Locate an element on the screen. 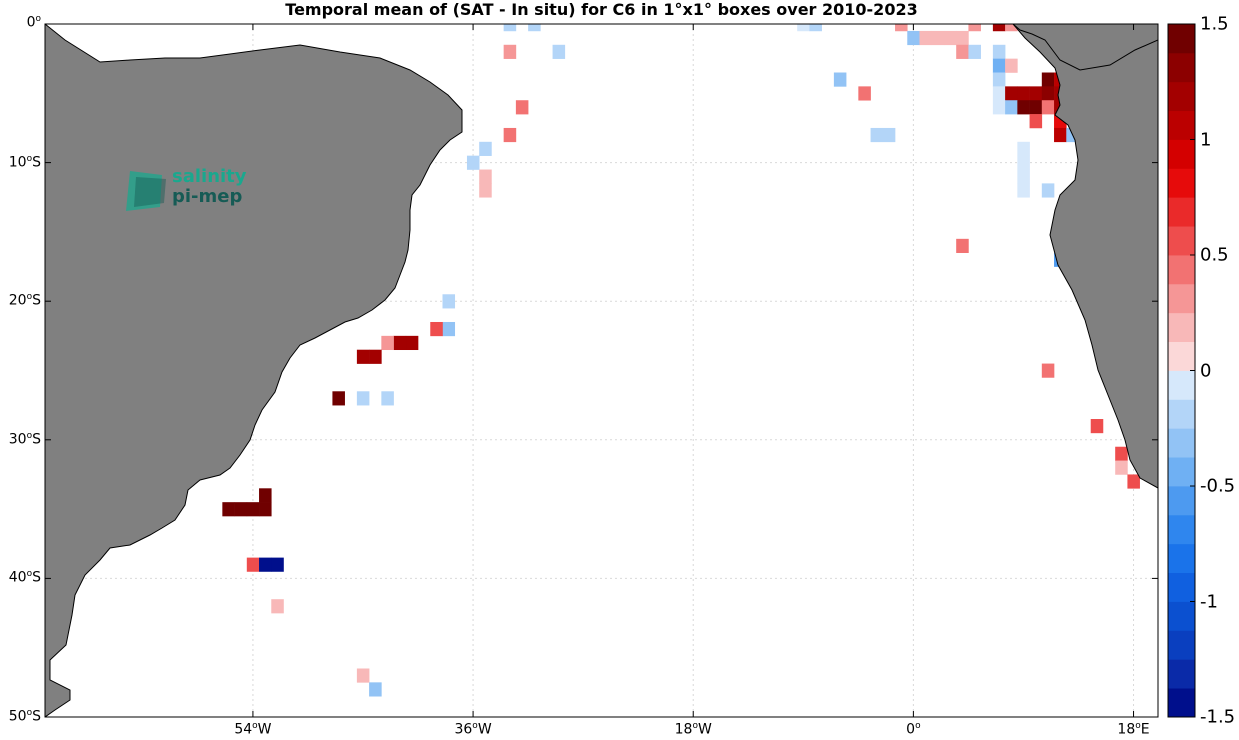 The image size is (1239, 740). colorbar-tick-label: 0.5 is located at coordinates (1214, 255).